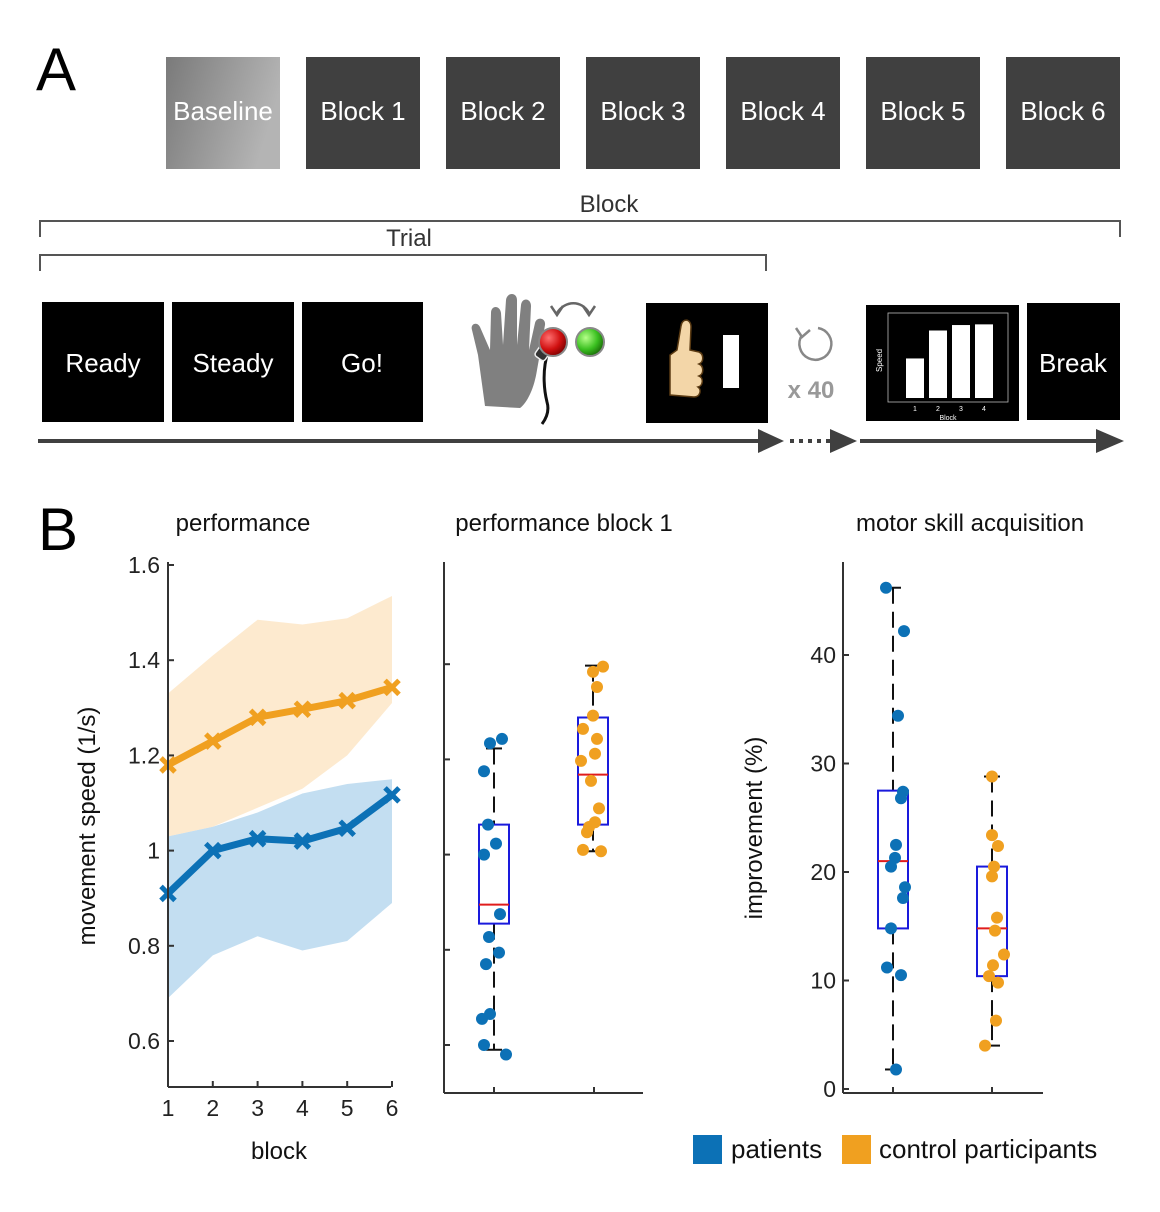 This screenshot has height=1212, width=1160. Describe the element at coordinates (988, 1149) in the screenshot. I see `legend-label-controls: control participants` at that location.